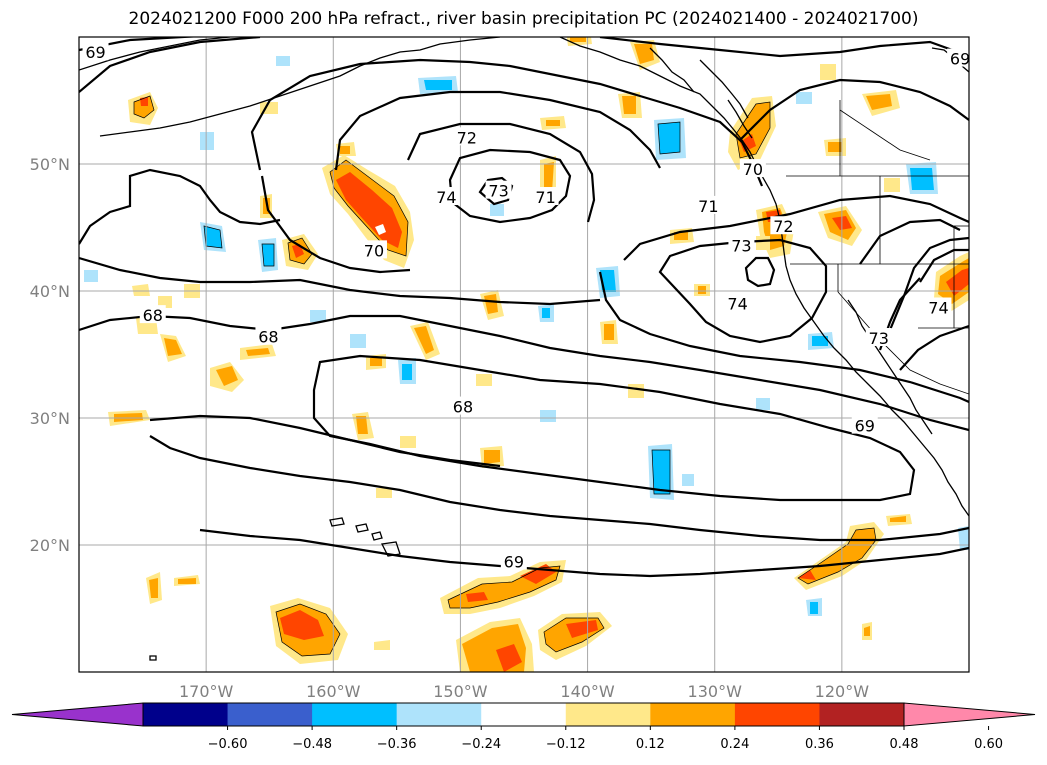 Image resolution: width=1047 pixels, height=765 pixels. What do you see at coordinates (228, 744) in the screenshot?
I see `colorbar-tick-label: −0.60` at bounding box center [228, 744].